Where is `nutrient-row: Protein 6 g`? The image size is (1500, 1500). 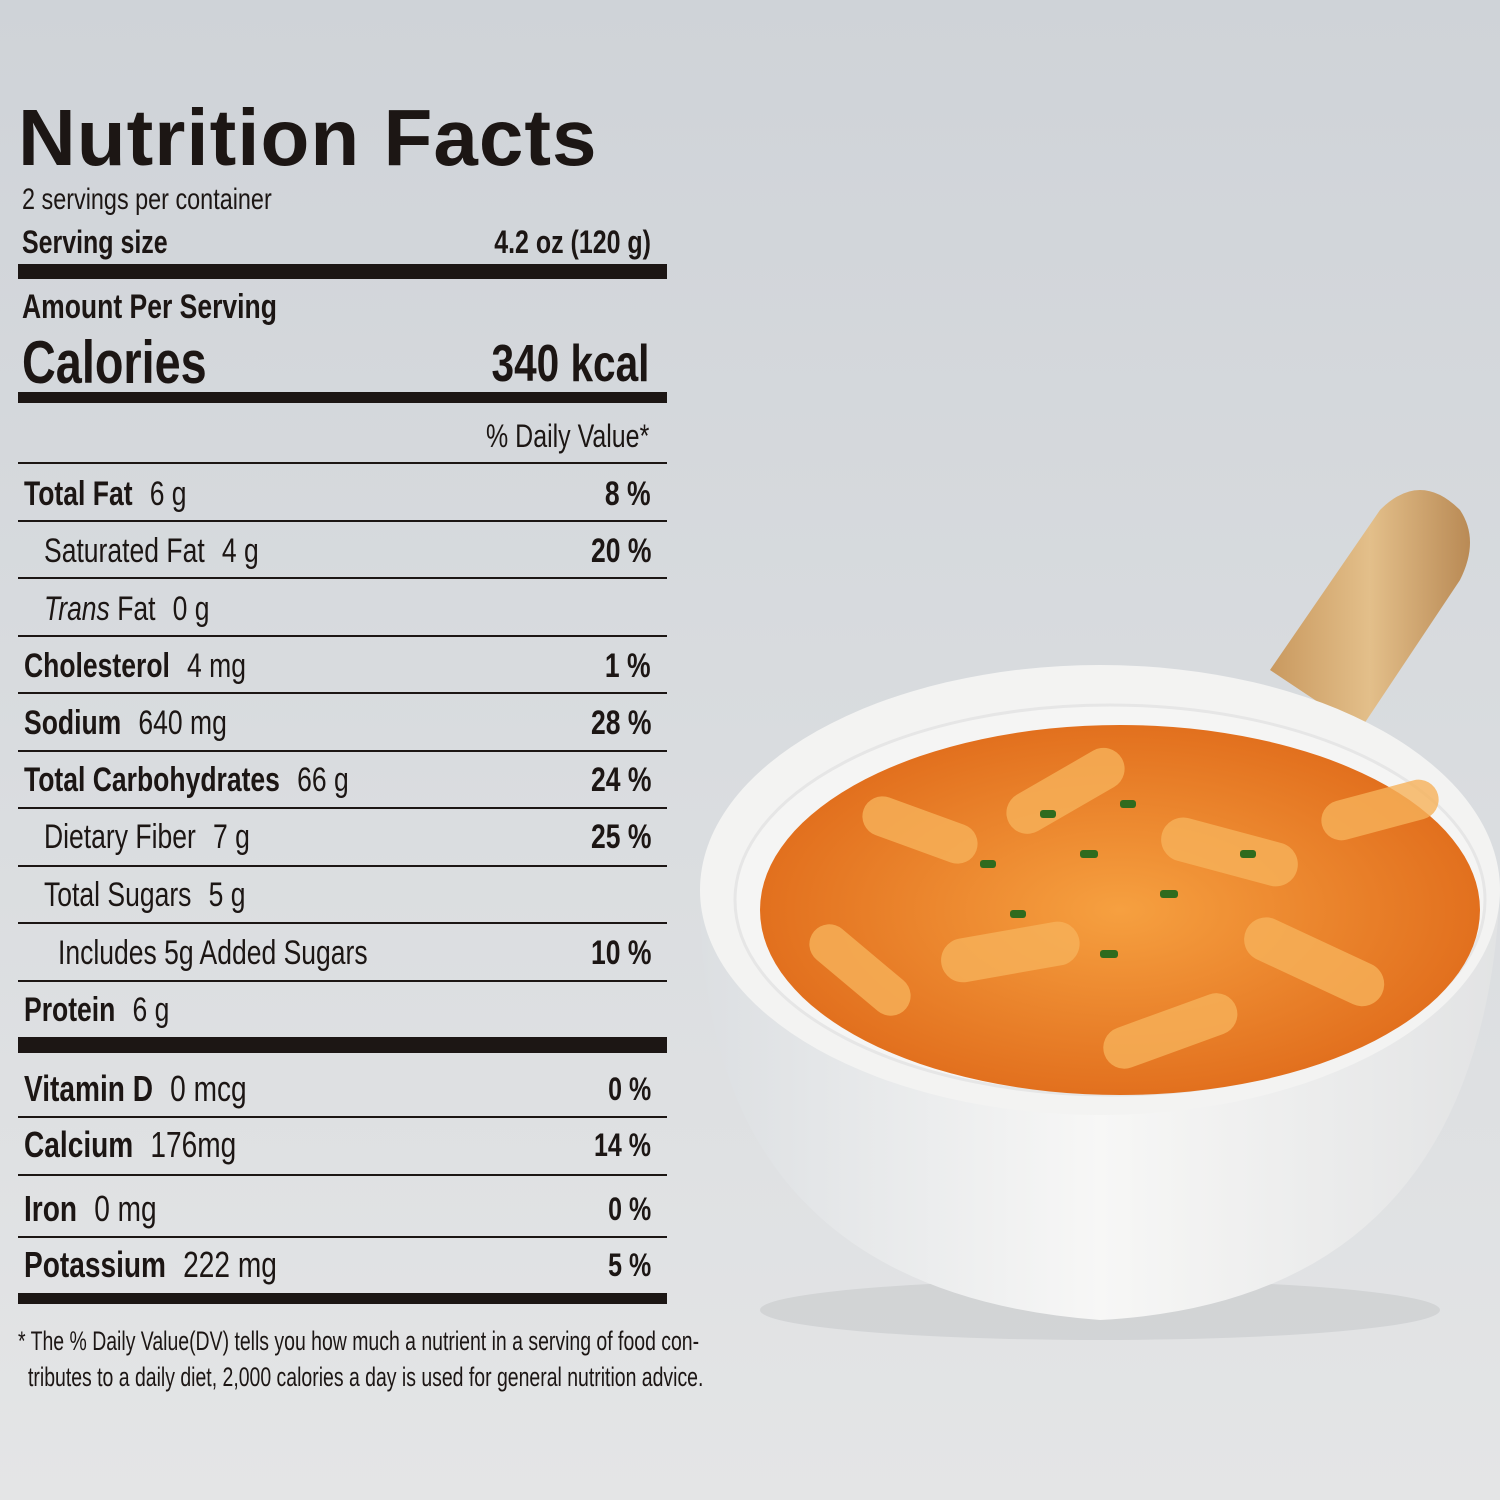
nutrient-row: Protein 6 g is located at coordinates (337, 1010).